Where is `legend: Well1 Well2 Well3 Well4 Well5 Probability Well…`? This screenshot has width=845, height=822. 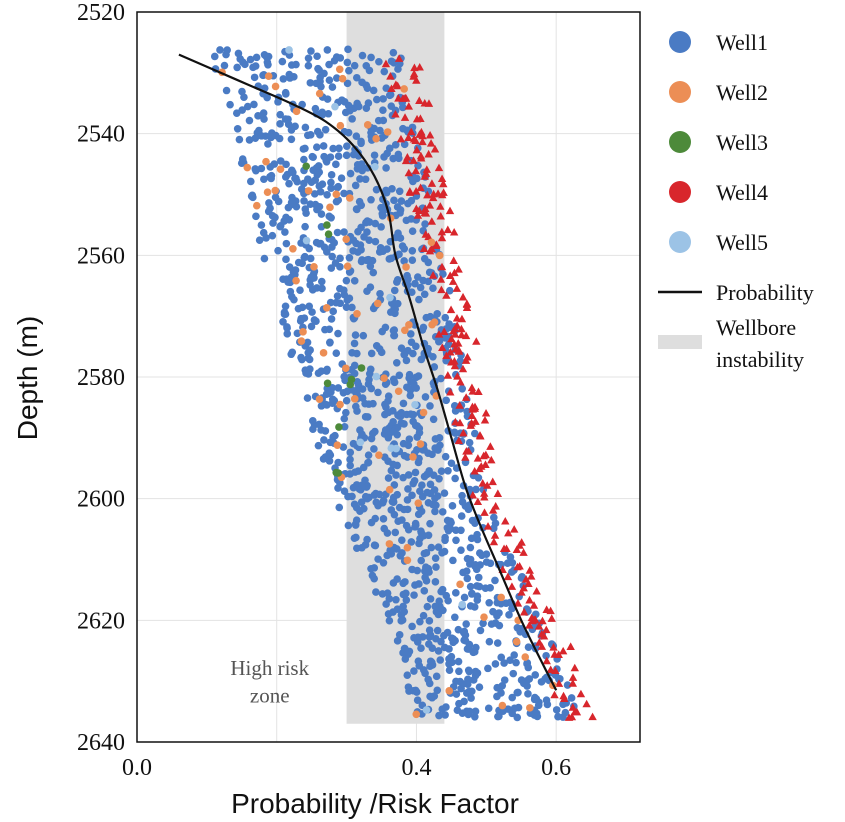
legend: Well1 Well2 Well3 Well4 Well5 Probability Well… is located at coordinates (736, 201).